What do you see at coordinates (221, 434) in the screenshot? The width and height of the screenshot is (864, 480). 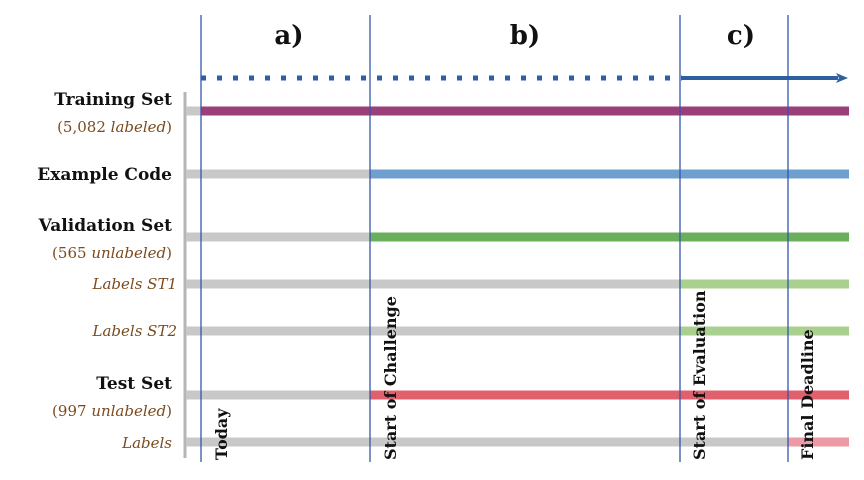 I see `milestone-today: Today` at bounding box center [221, 434].